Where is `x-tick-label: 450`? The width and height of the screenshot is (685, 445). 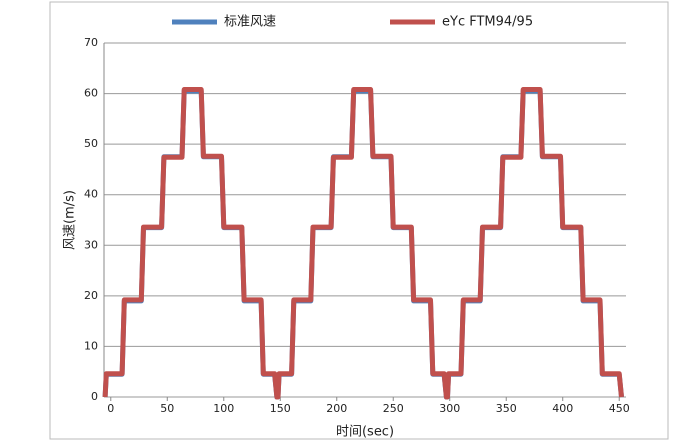
x-tick-label: 450 is located at coordinates (619, 408).